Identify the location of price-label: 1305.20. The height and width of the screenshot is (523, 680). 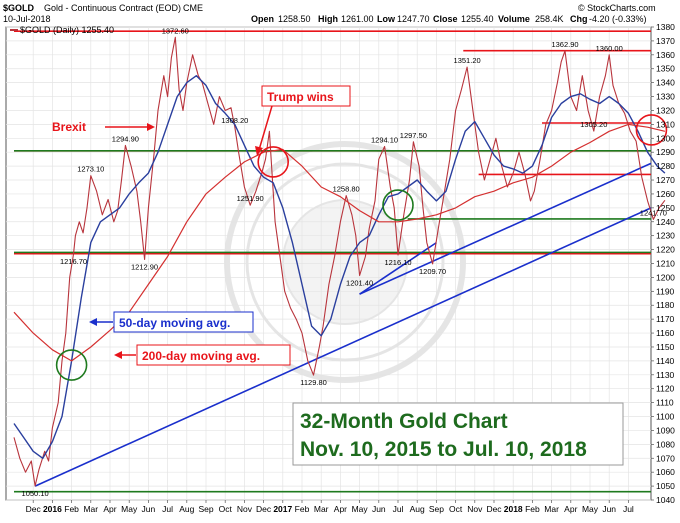
(593, 124).